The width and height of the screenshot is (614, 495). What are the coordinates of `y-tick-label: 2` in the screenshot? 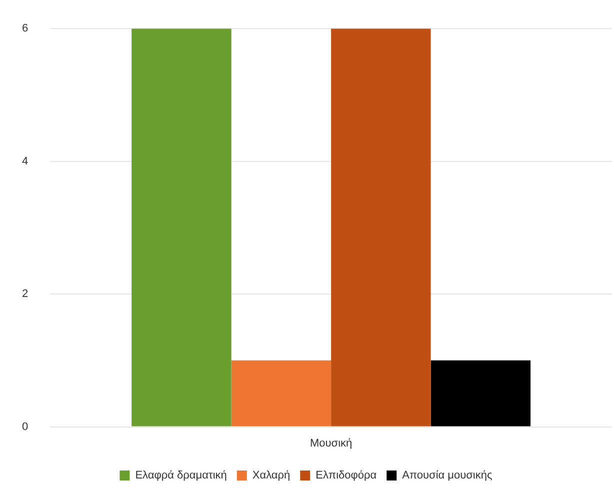 It's located at (25, 294).